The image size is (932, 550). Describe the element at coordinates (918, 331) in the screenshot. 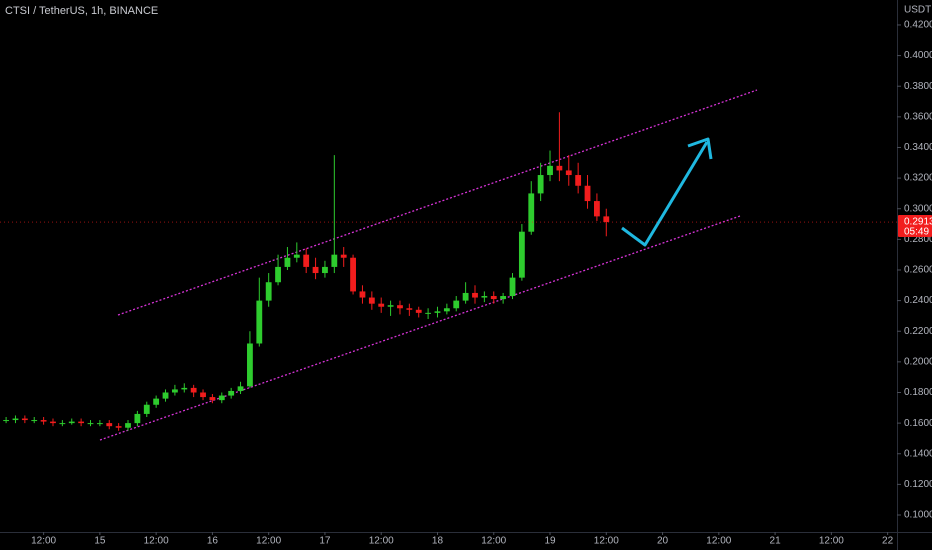

I see `y-tick-label: 0.2200` at that location.